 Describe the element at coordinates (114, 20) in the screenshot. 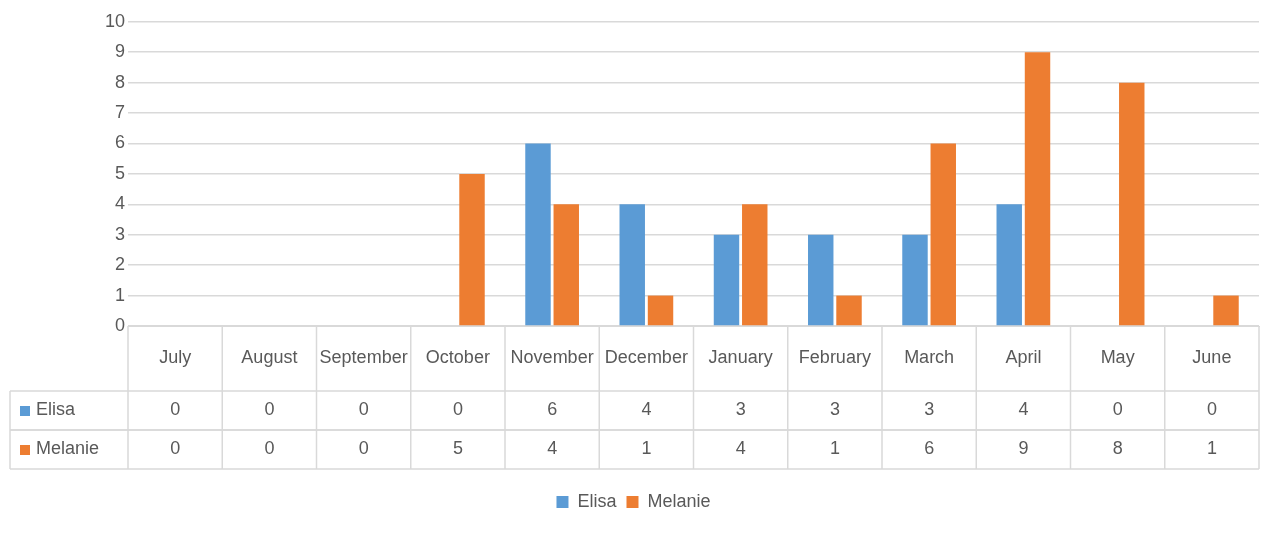

I see `y-tick-label: 10` at that location.